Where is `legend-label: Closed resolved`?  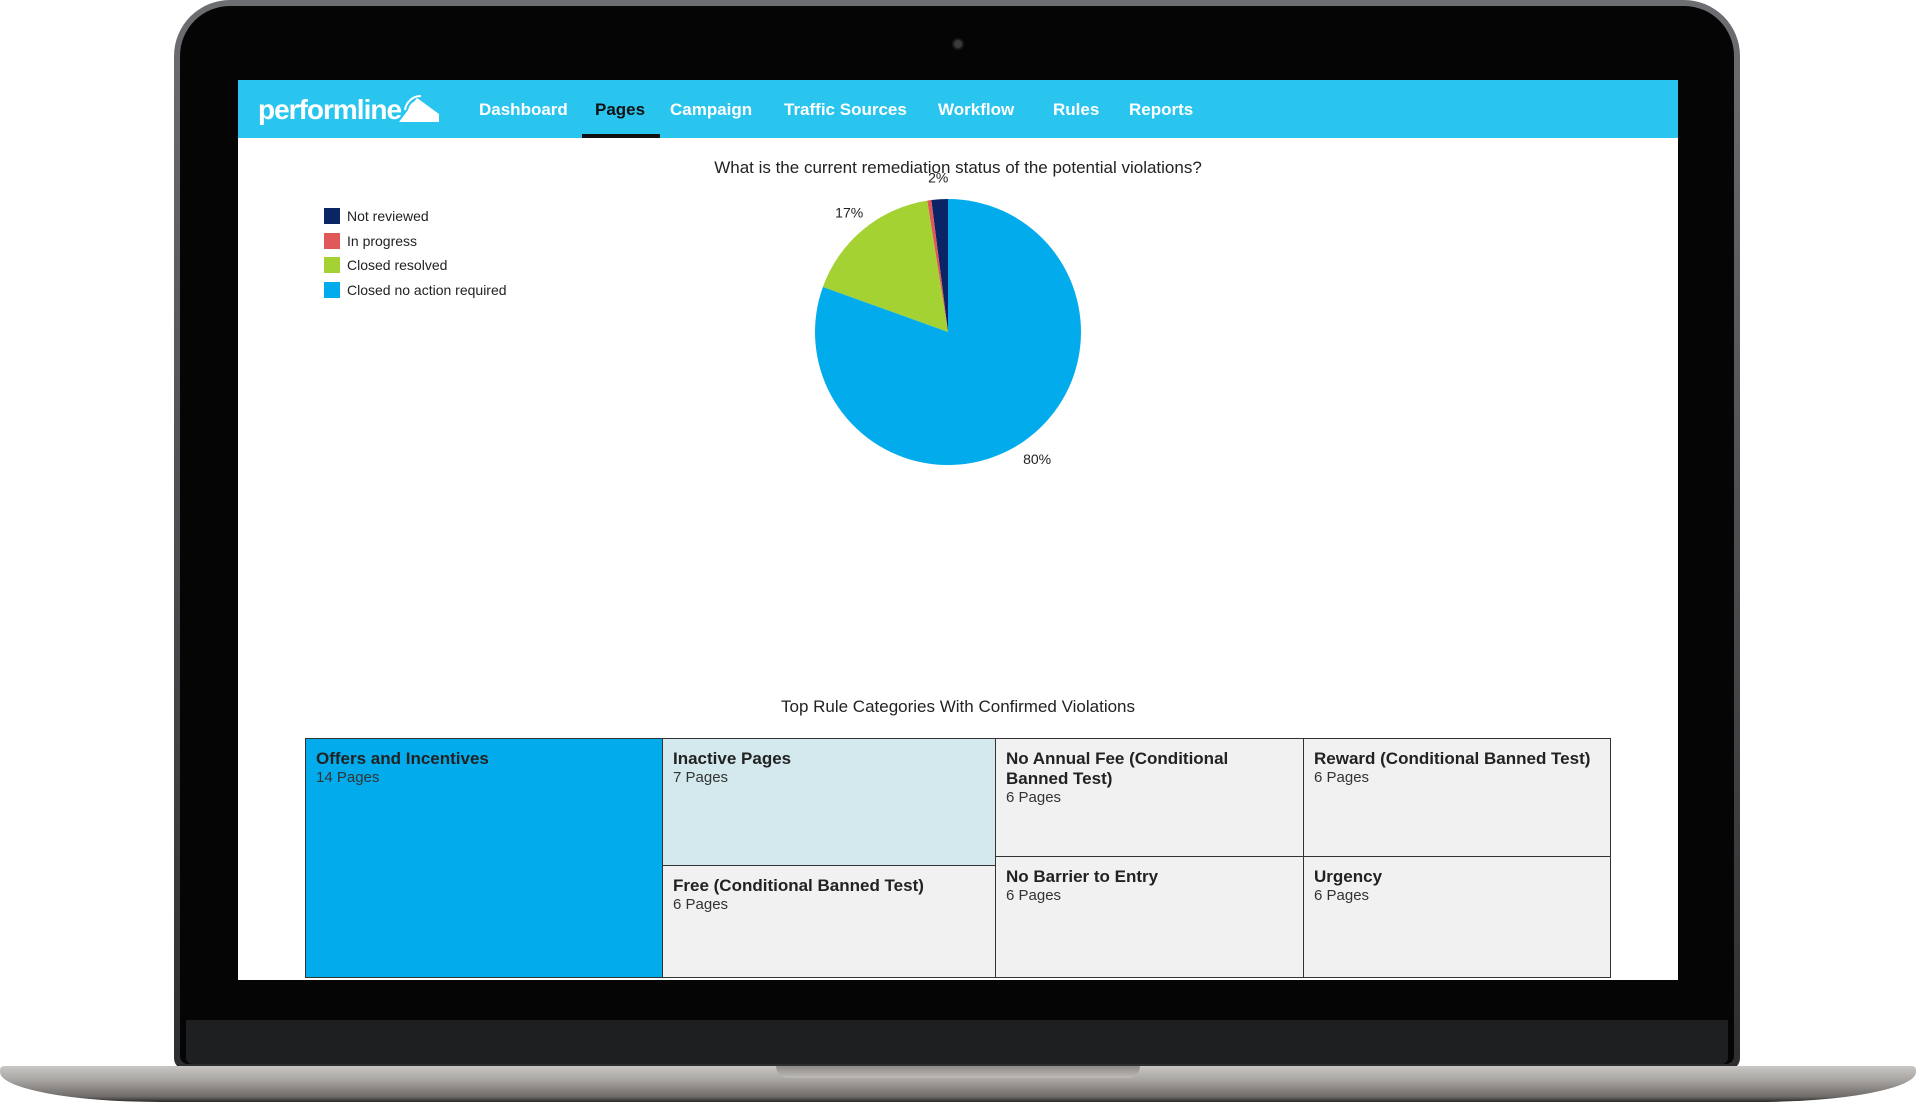 legend-label: Closed resolved is located at coordinates (397, 265).